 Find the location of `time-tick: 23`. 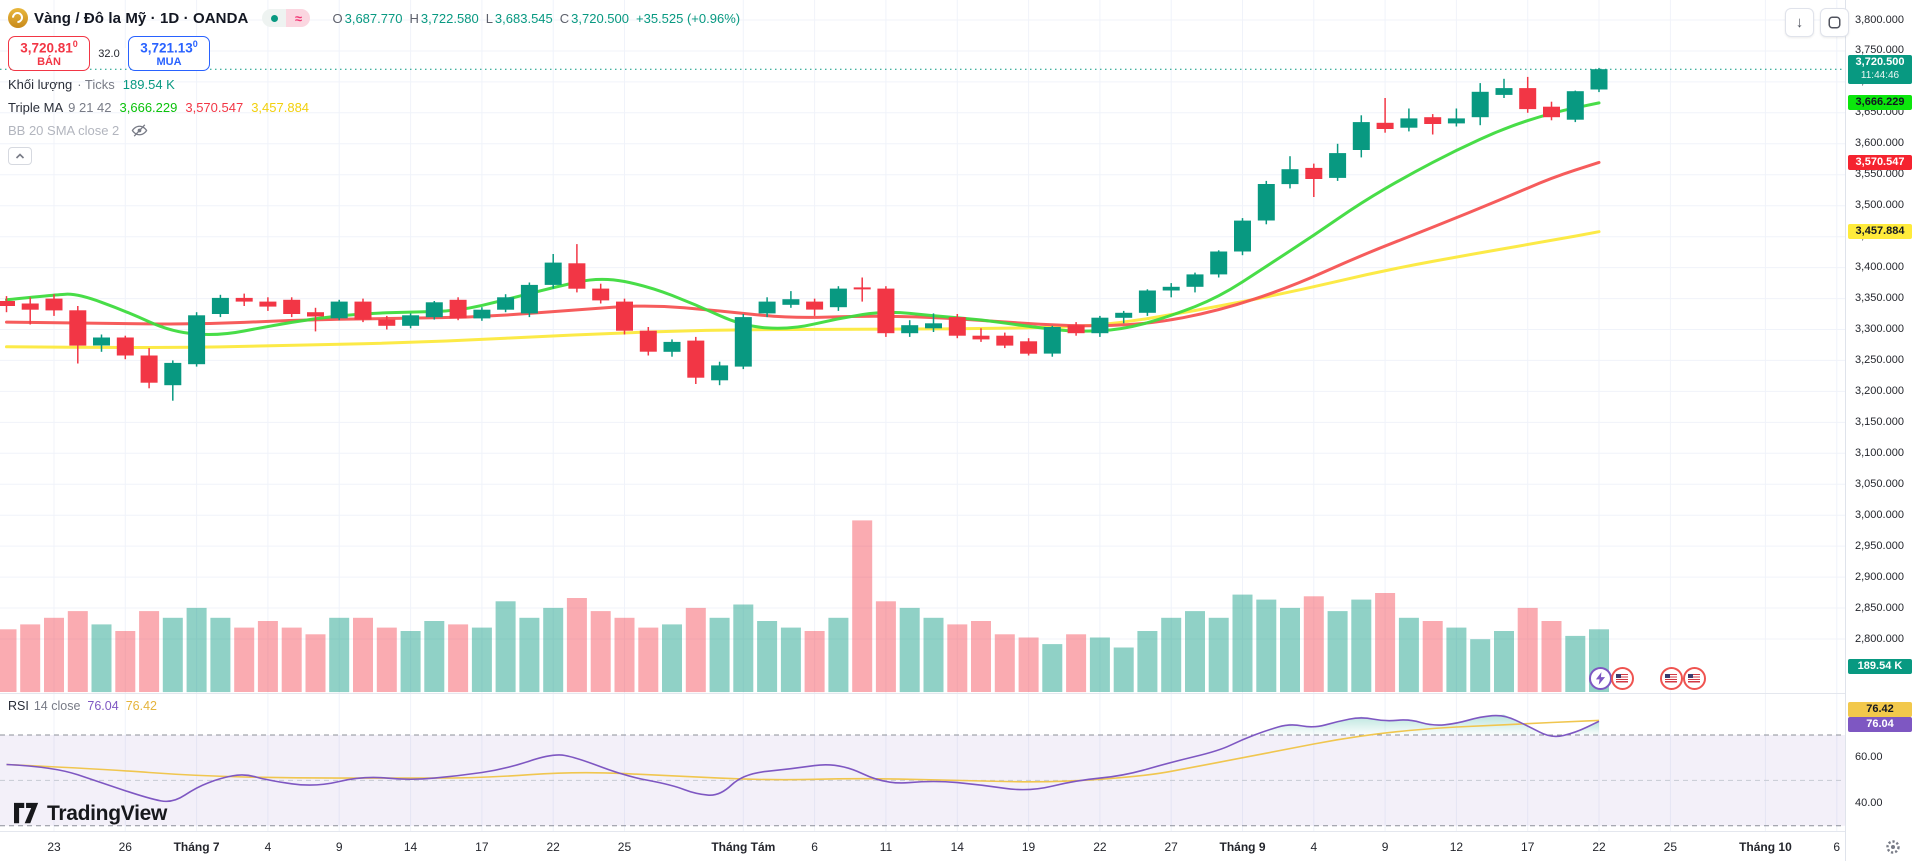

time-tick: 23 is located at coordinates (54, 847).